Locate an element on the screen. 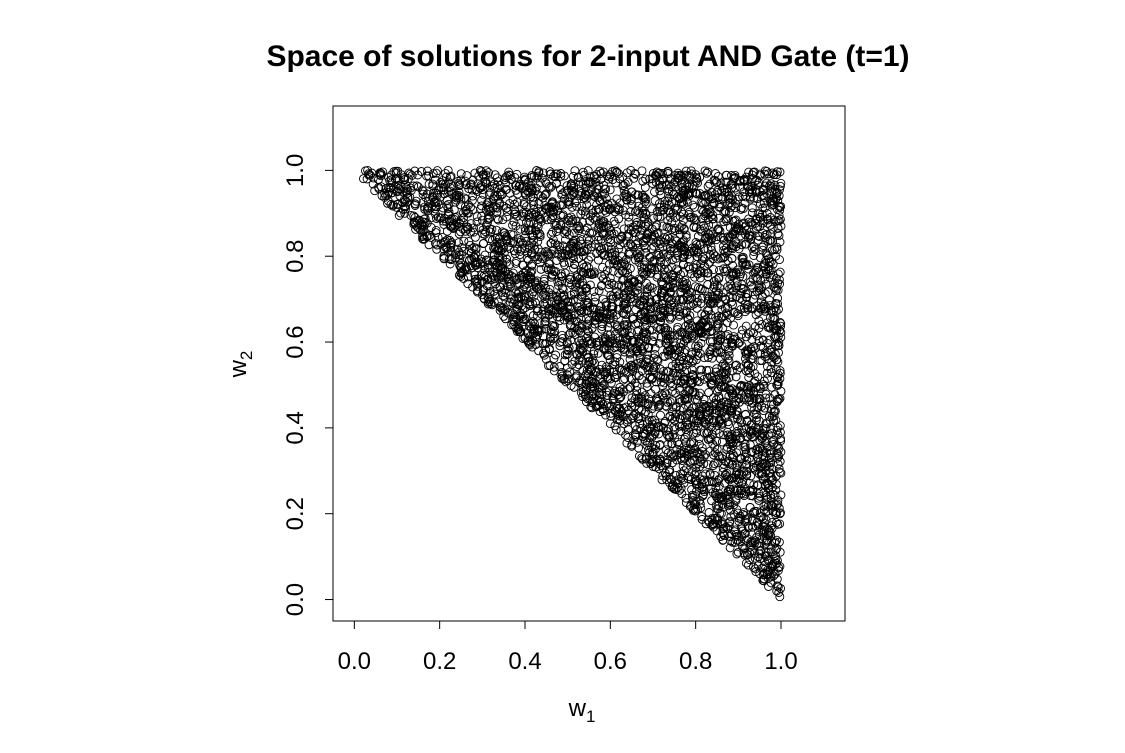  y-tick-label: 0.4 is located at coordinates (295, 427).